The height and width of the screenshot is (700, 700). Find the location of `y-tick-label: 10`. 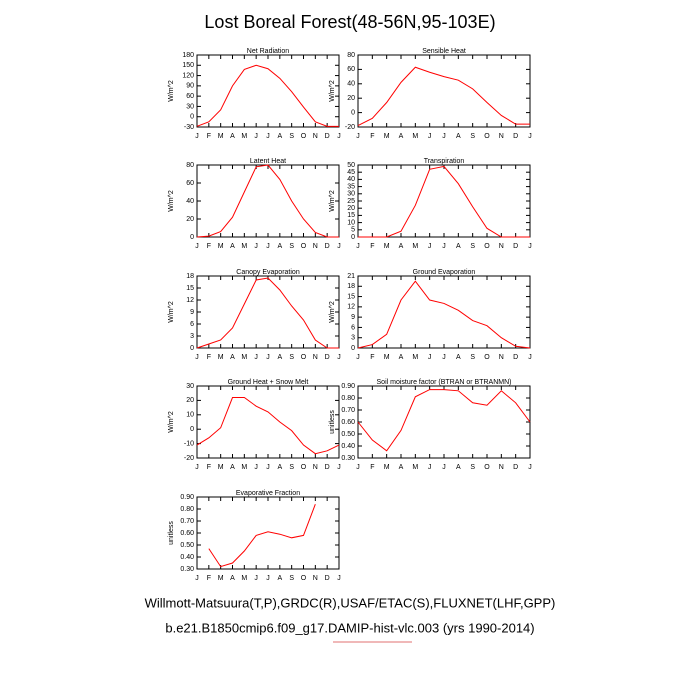

y-tick-label: 10 is located at coordinates (190, 415).